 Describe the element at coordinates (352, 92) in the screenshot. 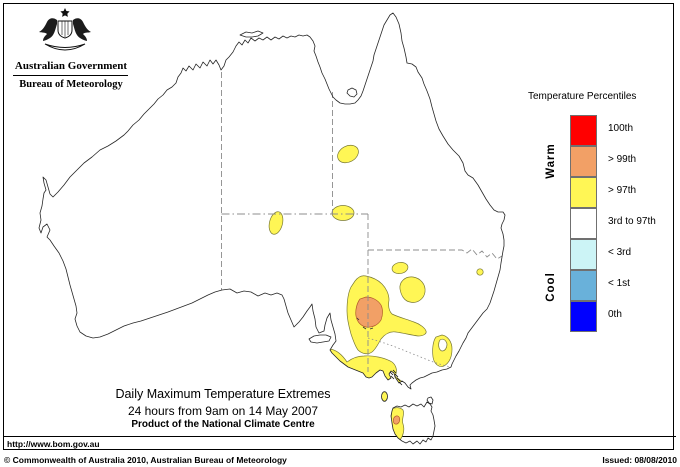

I see `groote-eylandt` at that location.